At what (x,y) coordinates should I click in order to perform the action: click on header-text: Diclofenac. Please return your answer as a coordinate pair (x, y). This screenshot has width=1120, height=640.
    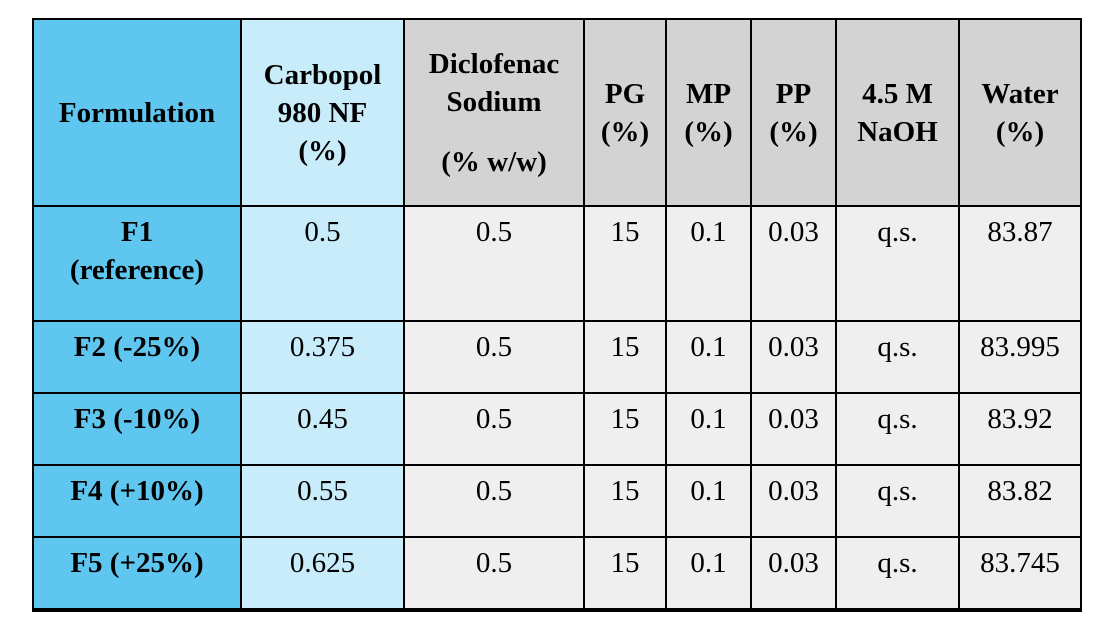
    Looking at the image, I should click on (494, 63).